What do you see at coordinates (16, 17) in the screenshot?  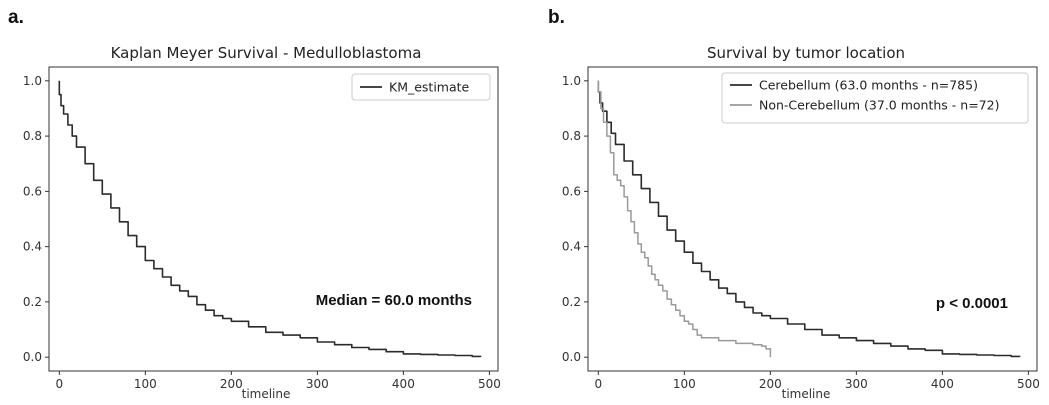 I see `panel-a-label: a.` at bounding box center [16, 17].